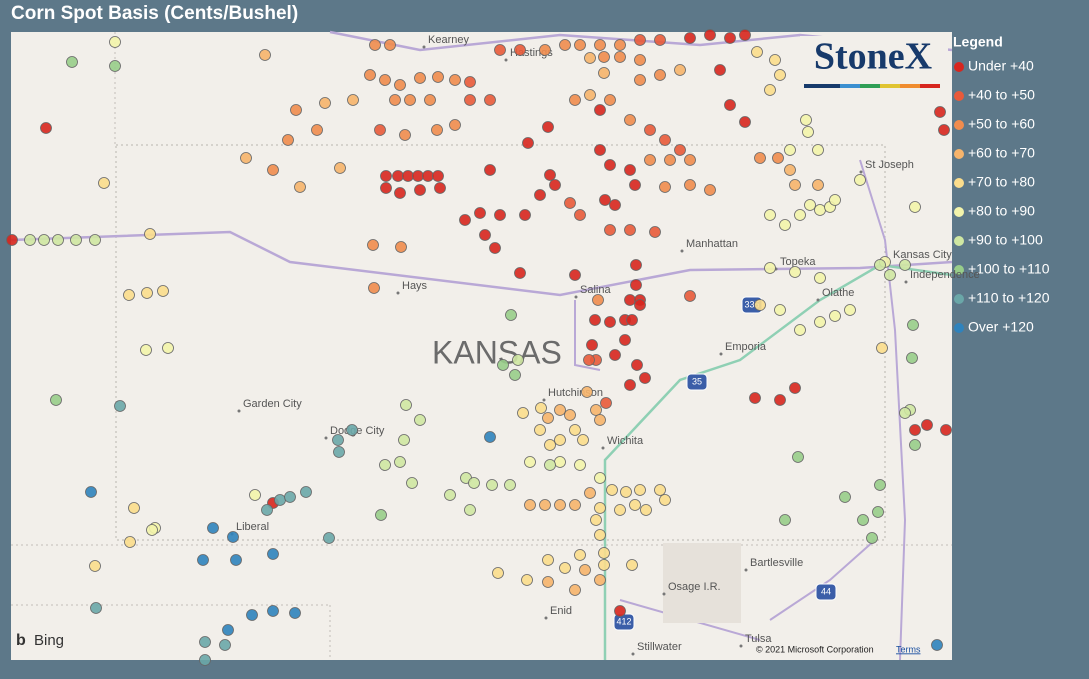 Image resolution: width=1089 pixels, height=679 pixels. Describe the element at coordinates (575, 393) in the screenshot. I see `place-label: Hutchinson` at that location.